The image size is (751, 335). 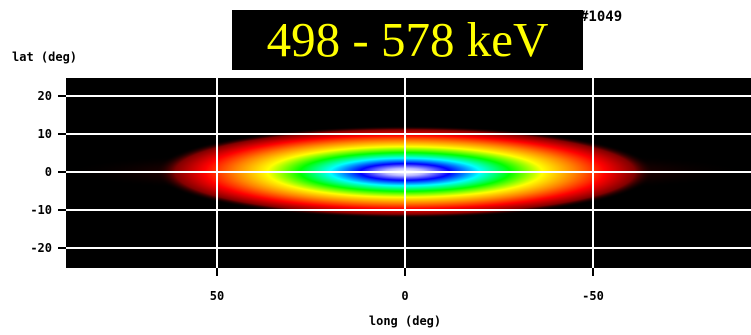 What do you see at coordinates (41, 210) in the screenshot?
I see `y-tick-label: -10` at bounding box center [41, 210].